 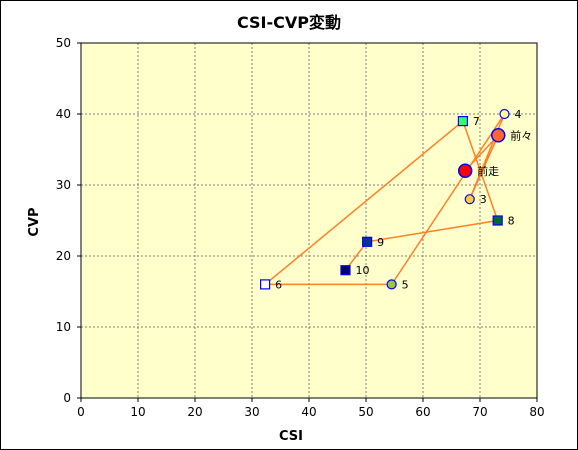 What do you see at coordinates (34, 221) in the screenshot?
I see `y-axis-label: CVP` at bounding box center [34, 221].